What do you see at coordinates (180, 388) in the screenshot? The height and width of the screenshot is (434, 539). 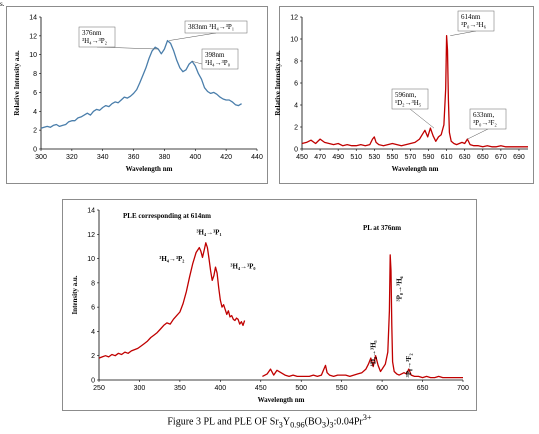 I see `x-tick-label: 350` at bounding box center [180, 388].